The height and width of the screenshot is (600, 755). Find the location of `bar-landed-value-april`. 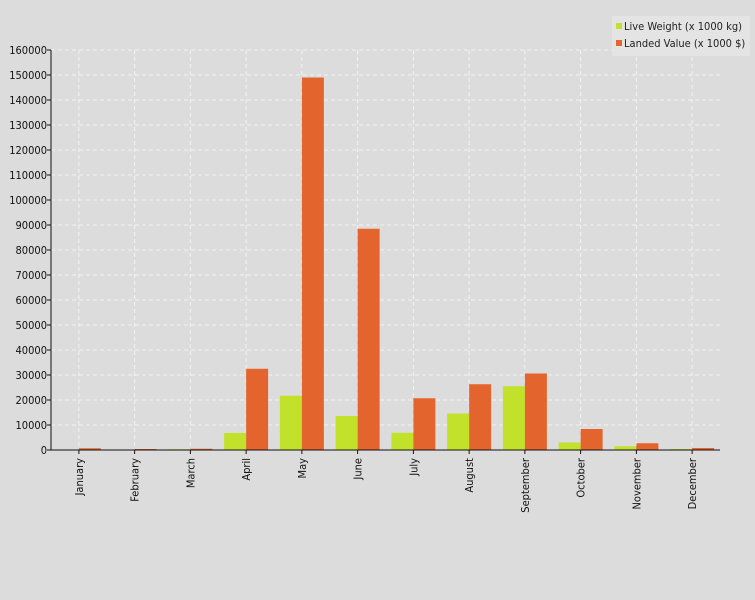

bar-landed-value-april is located at coordinates (257, 409).